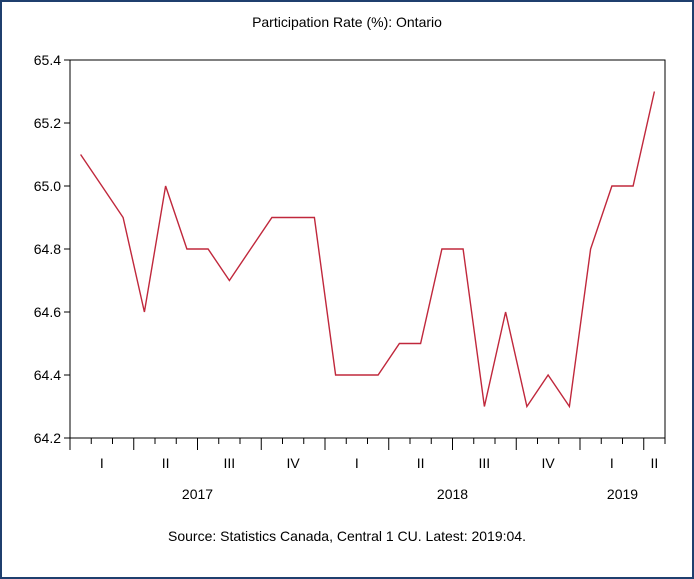 The image size is (694, 579). Describe the element at coordinates (47, 375) in the screenshot. I see `y-tick-label: 64.4` at that location.